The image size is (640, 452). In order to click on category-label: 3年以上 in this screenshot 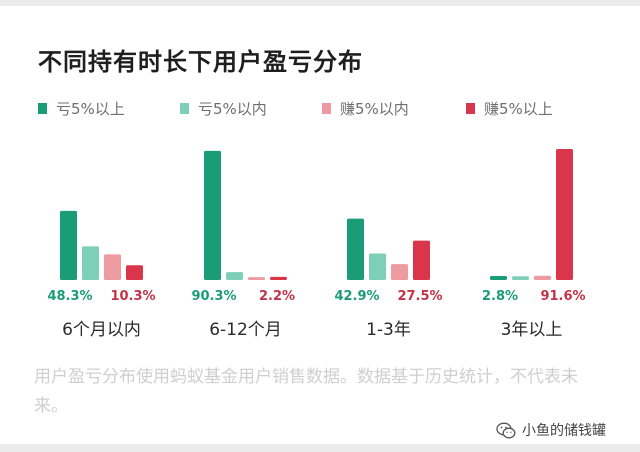, I will do `click(532, 330)`.